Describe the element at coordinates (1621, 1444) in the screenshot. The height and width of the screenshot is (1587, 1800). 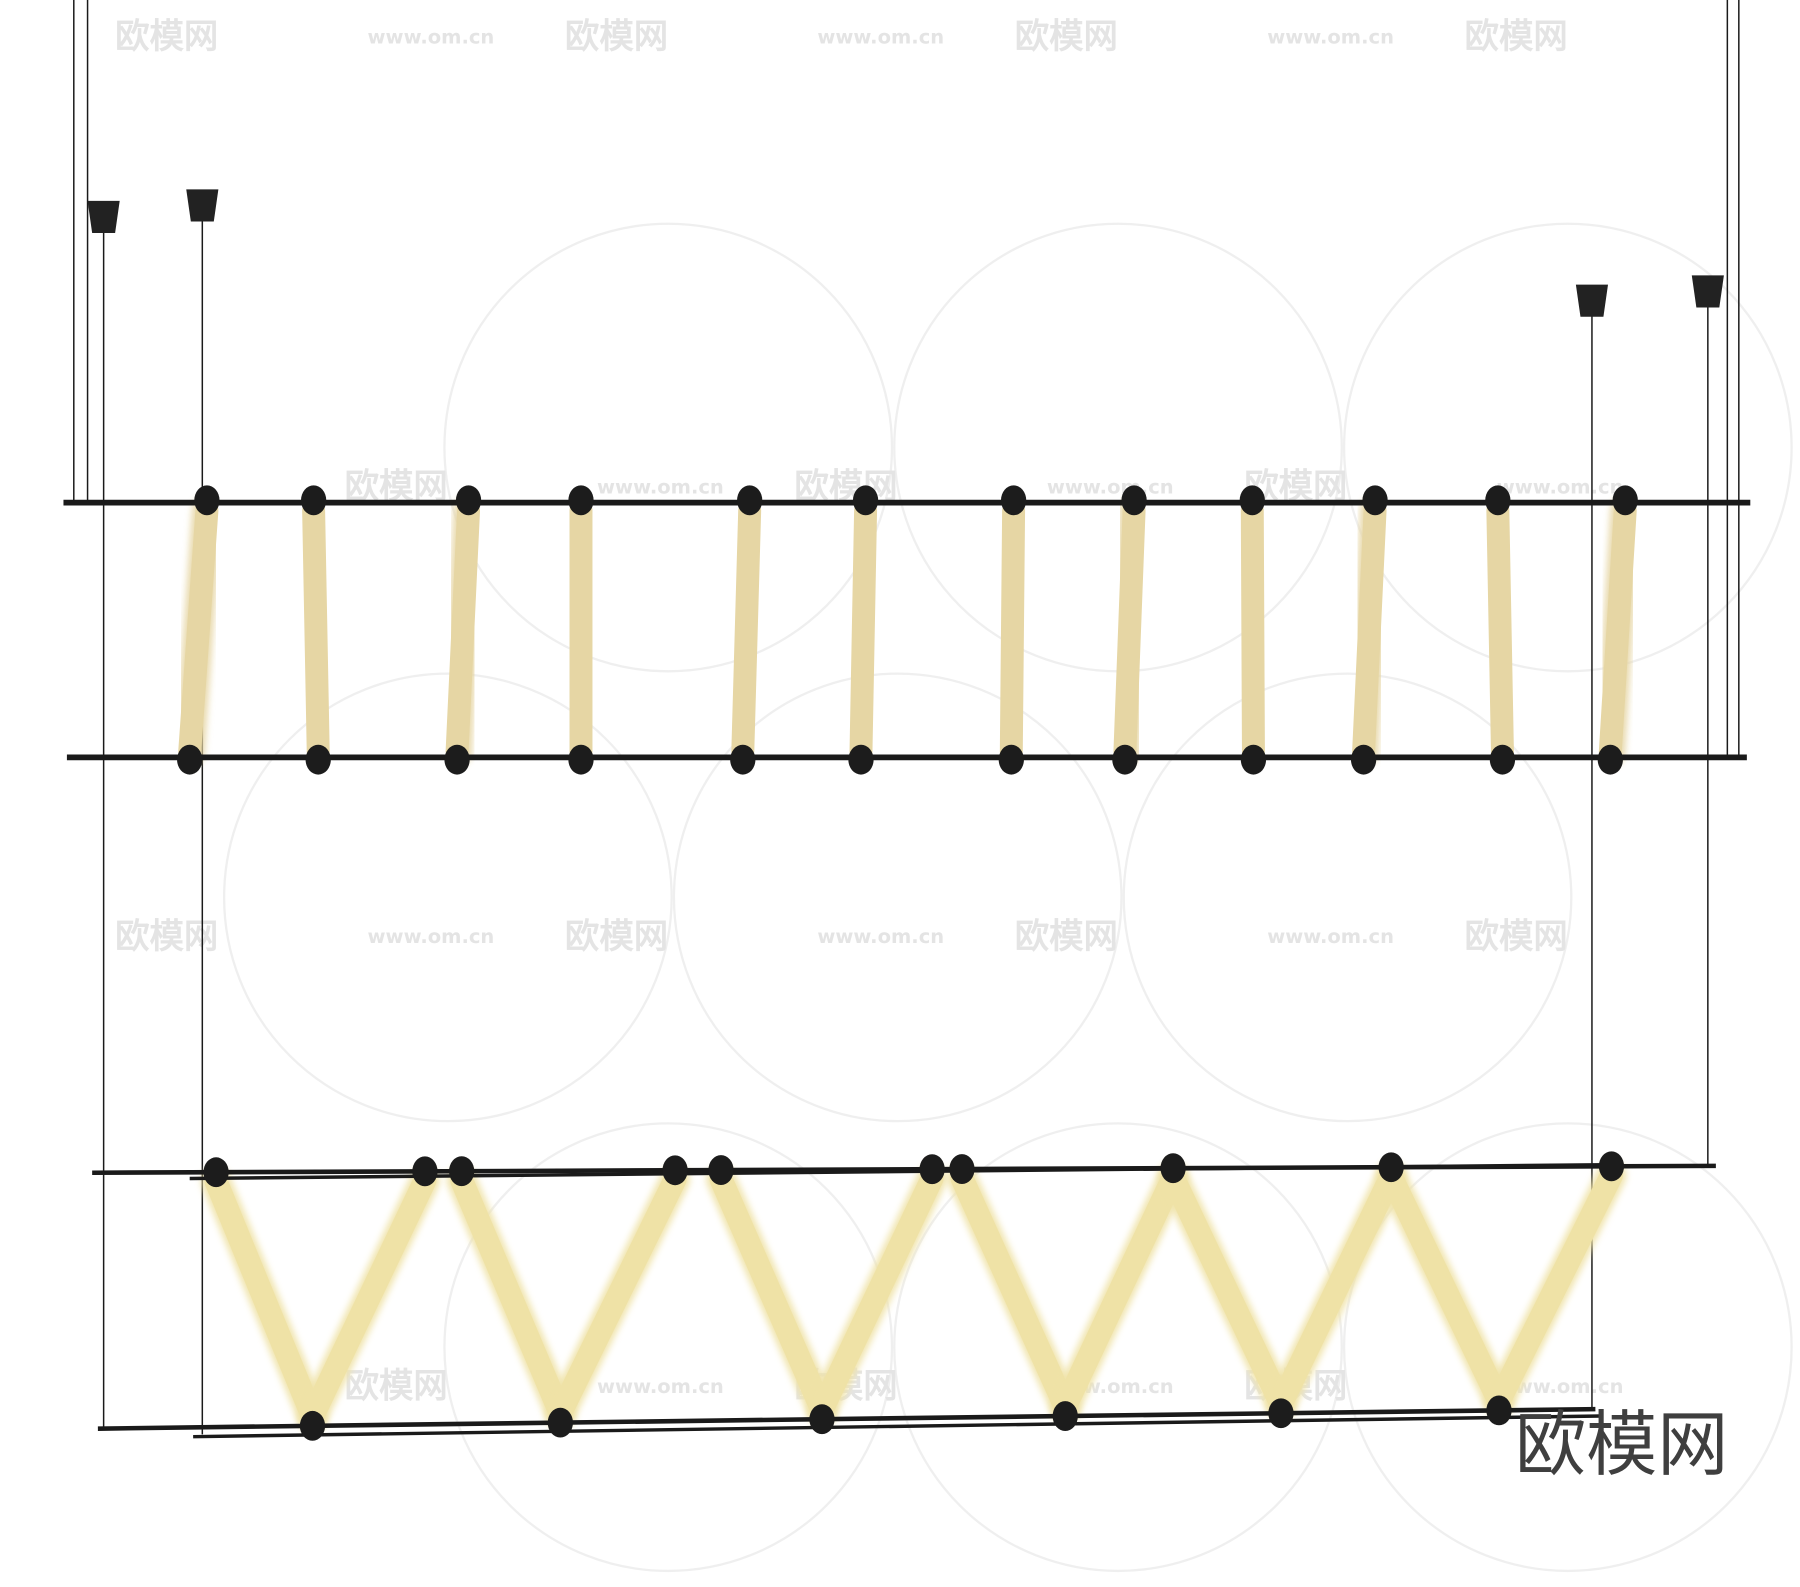
I see `corner-logo: 欧模网` at that location.